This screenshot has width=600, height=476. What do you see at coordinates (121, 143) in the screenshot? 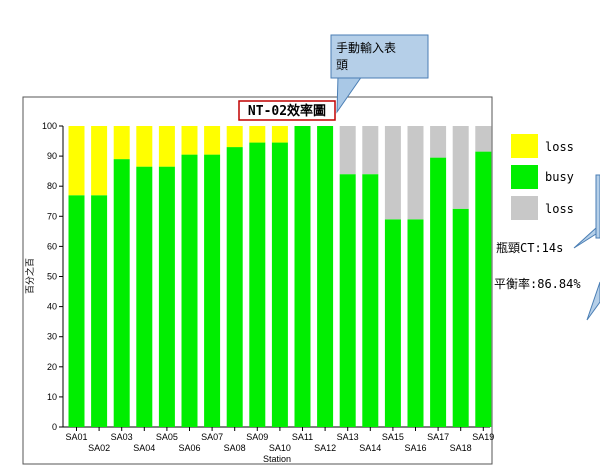
I see `bar-loss-yellow-sa03` at bounding box center [121, 143].